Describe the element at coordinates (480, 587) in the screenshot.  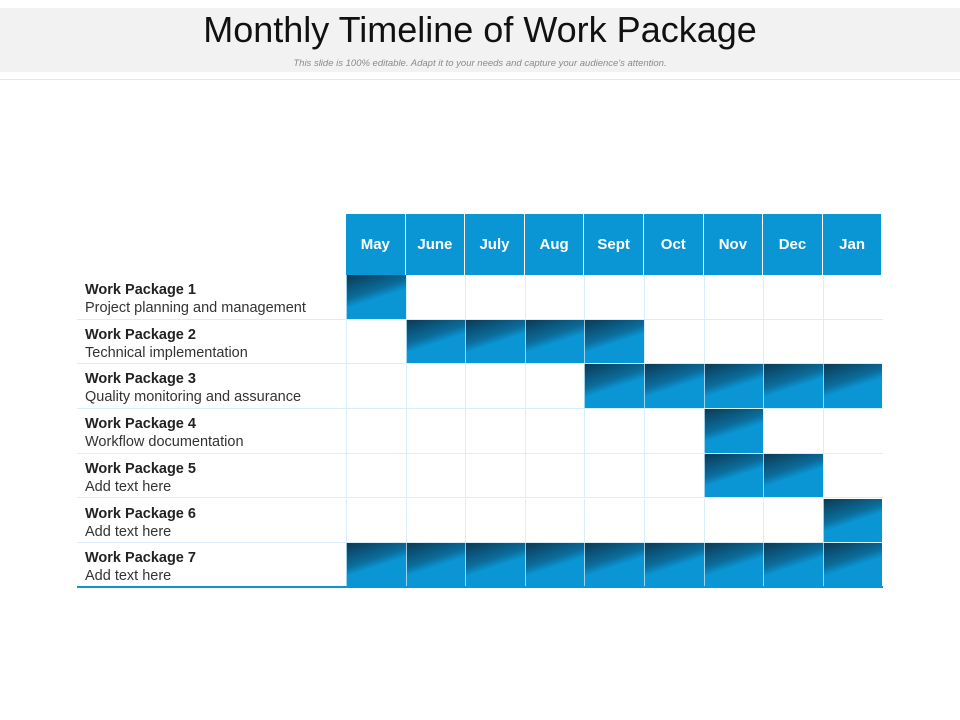
I see `table-bottom-rule` at that location.